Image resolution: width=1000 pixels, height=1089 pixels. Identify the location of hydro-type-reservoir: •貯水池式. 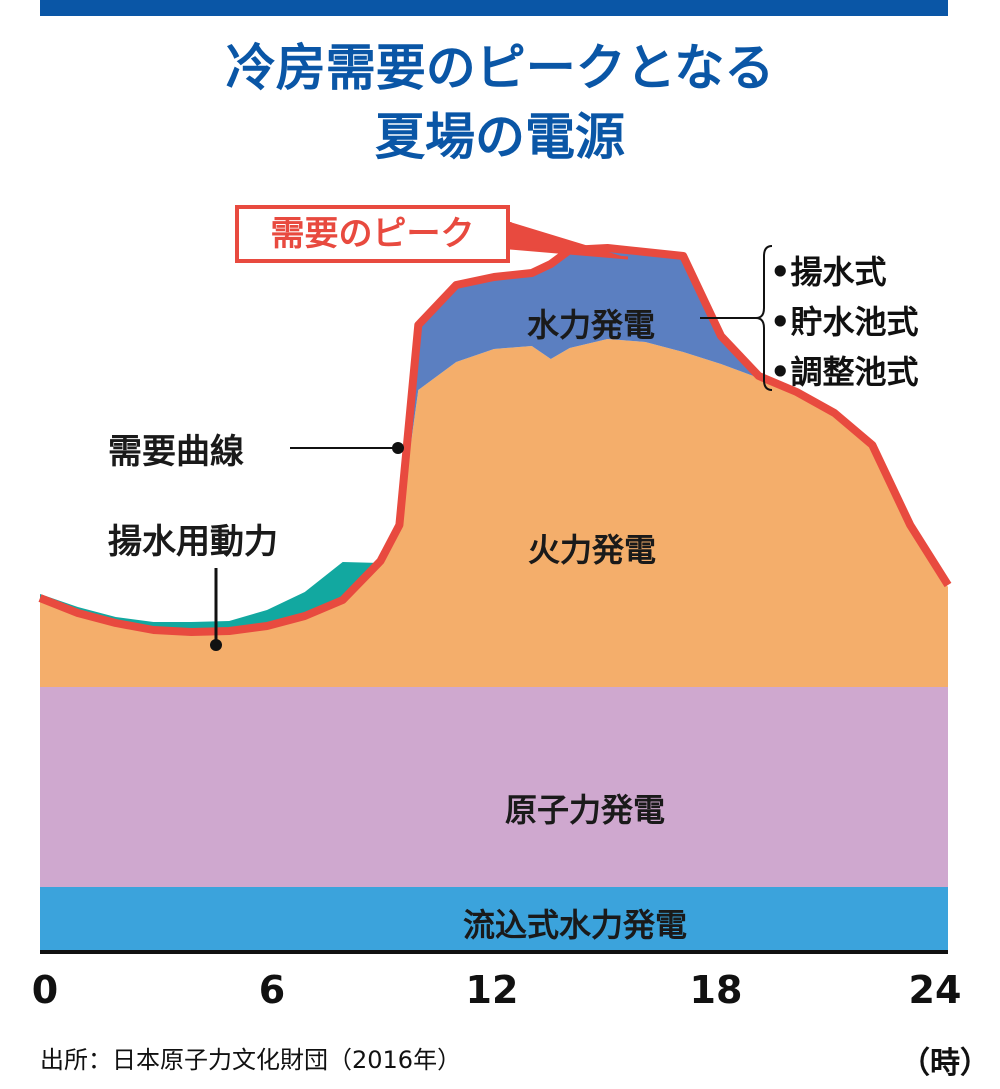
(844, 322).